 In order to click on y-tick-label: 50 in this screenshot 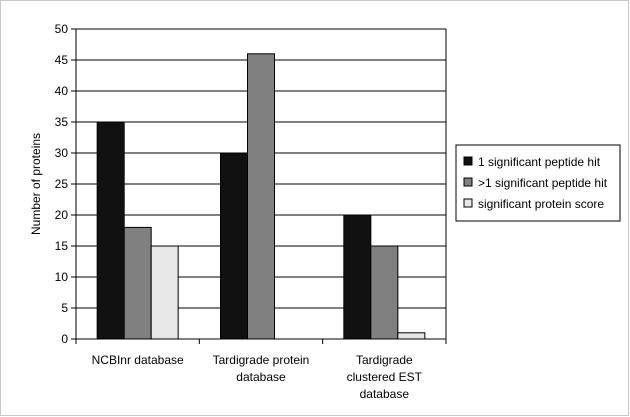, I will do `click(62, 29)`.